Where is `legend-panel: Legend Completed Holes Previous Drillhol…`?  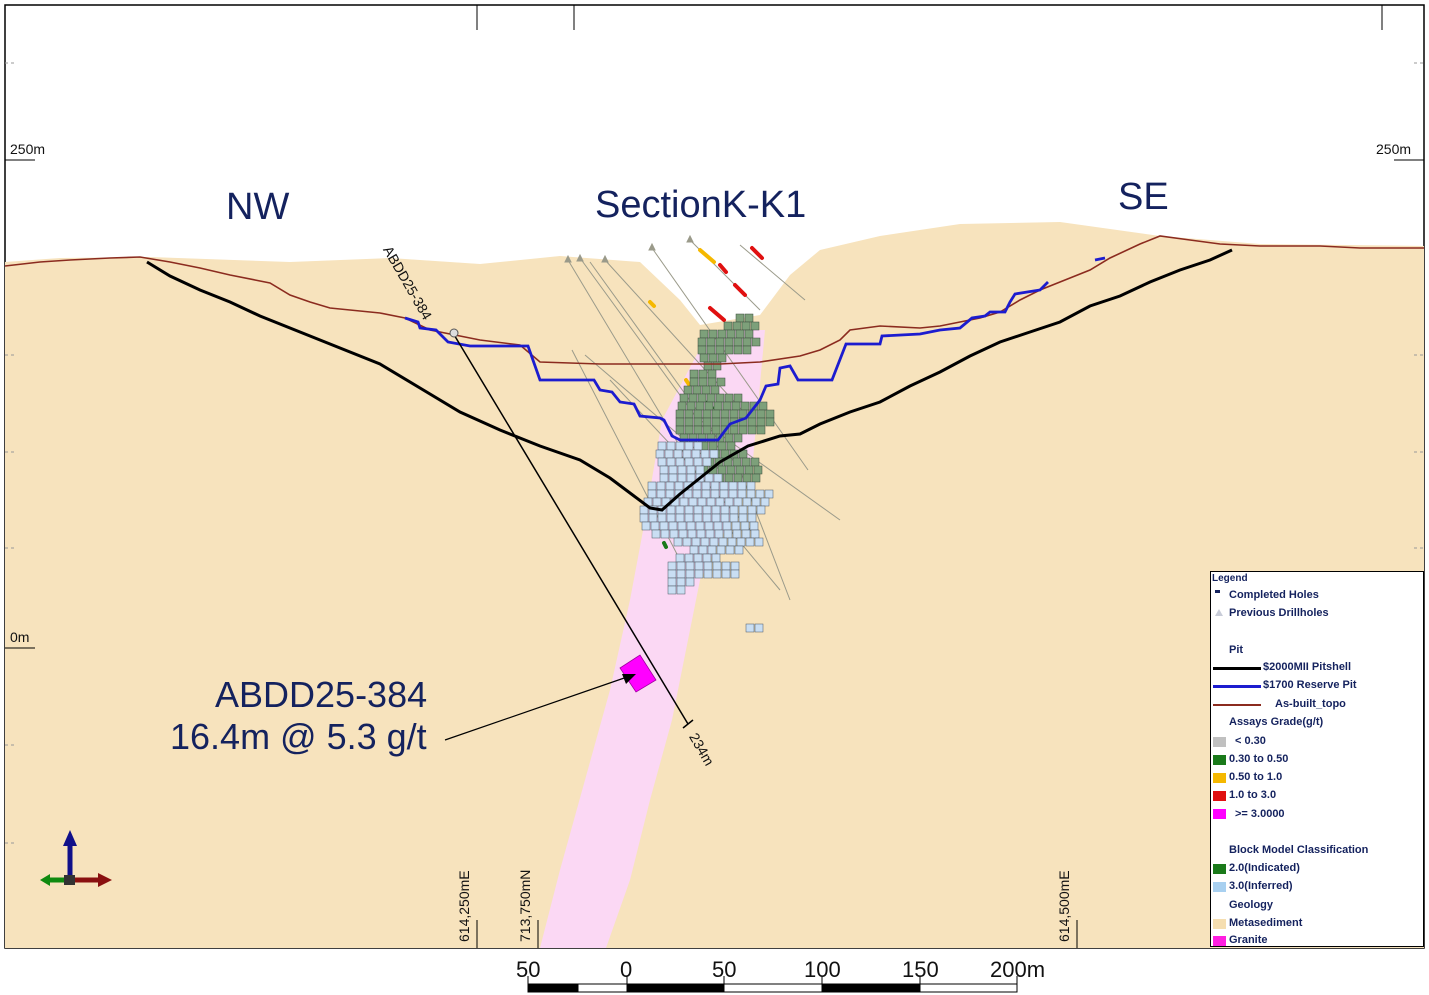 legend-panel: Legend Completed Holes Previous Drillhol… is located at coordinates (1317, 759).